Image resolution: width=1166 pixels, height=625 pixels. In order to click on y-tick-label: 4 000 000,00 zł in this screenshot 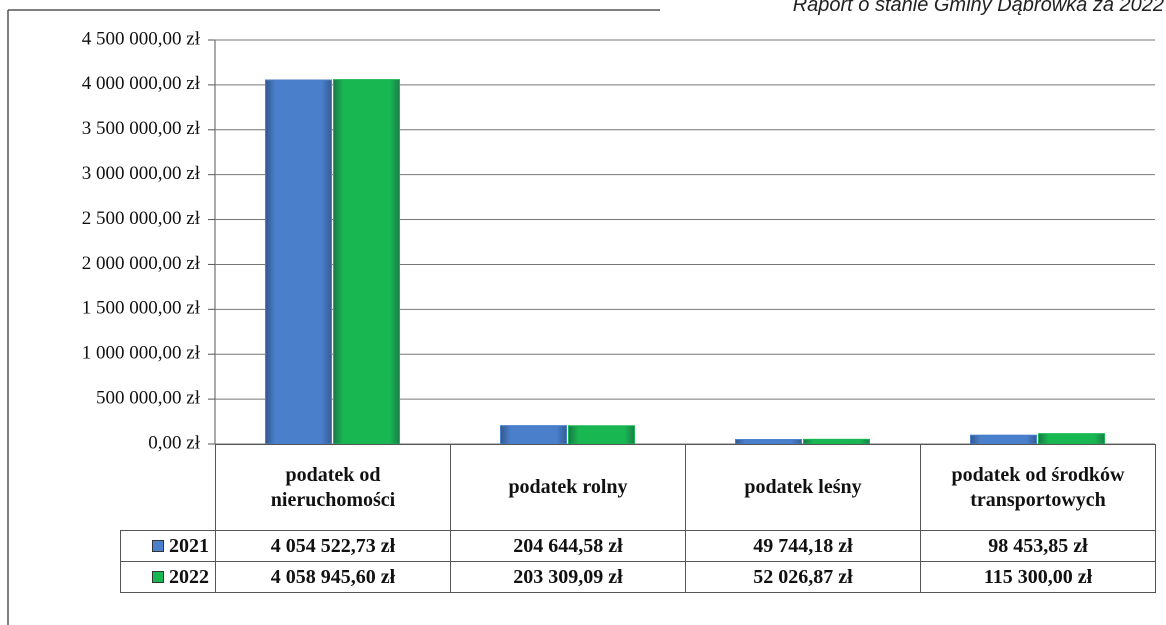, I will do `click(141, 83)`.